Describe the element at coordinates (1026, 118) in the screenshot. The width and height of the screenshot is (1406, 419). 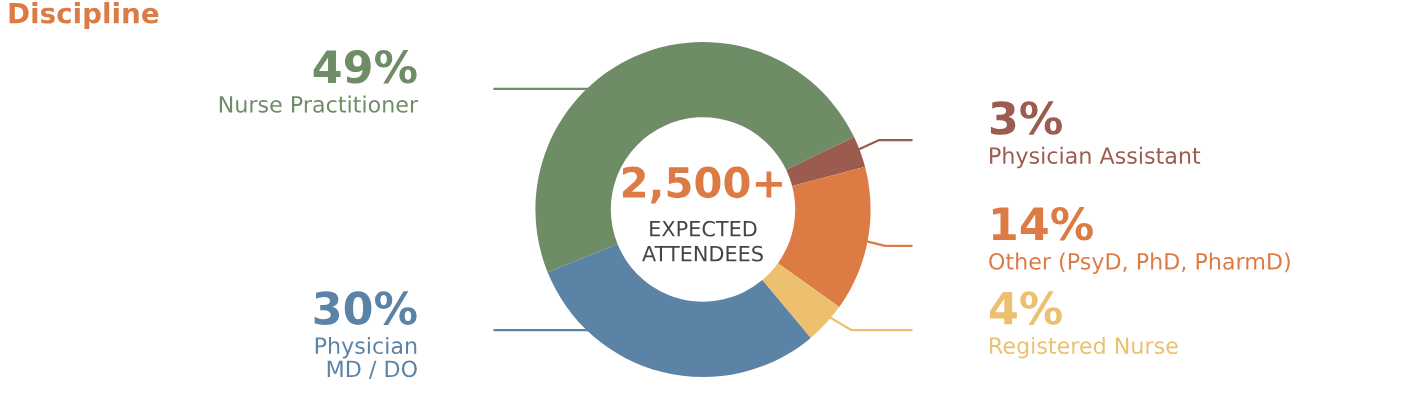
I see `data-label: 3%` at that location.